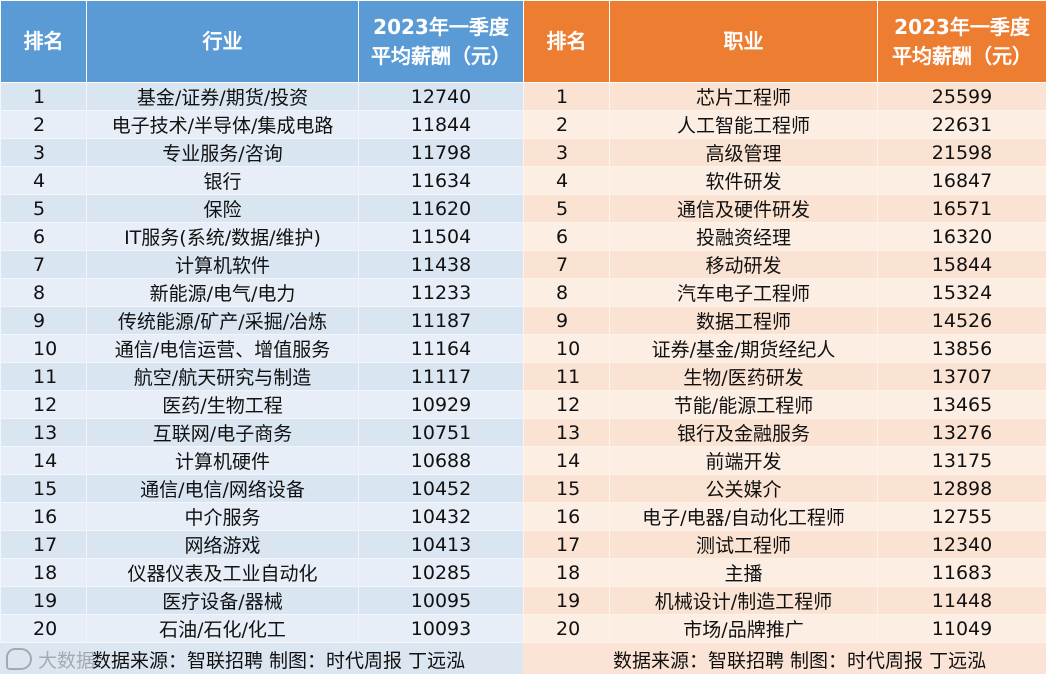  What do you see at coordinates (222, 264) in the screenshot?
I see `industry-cell-name: 计算机软件` at bounding box center [222, 264].